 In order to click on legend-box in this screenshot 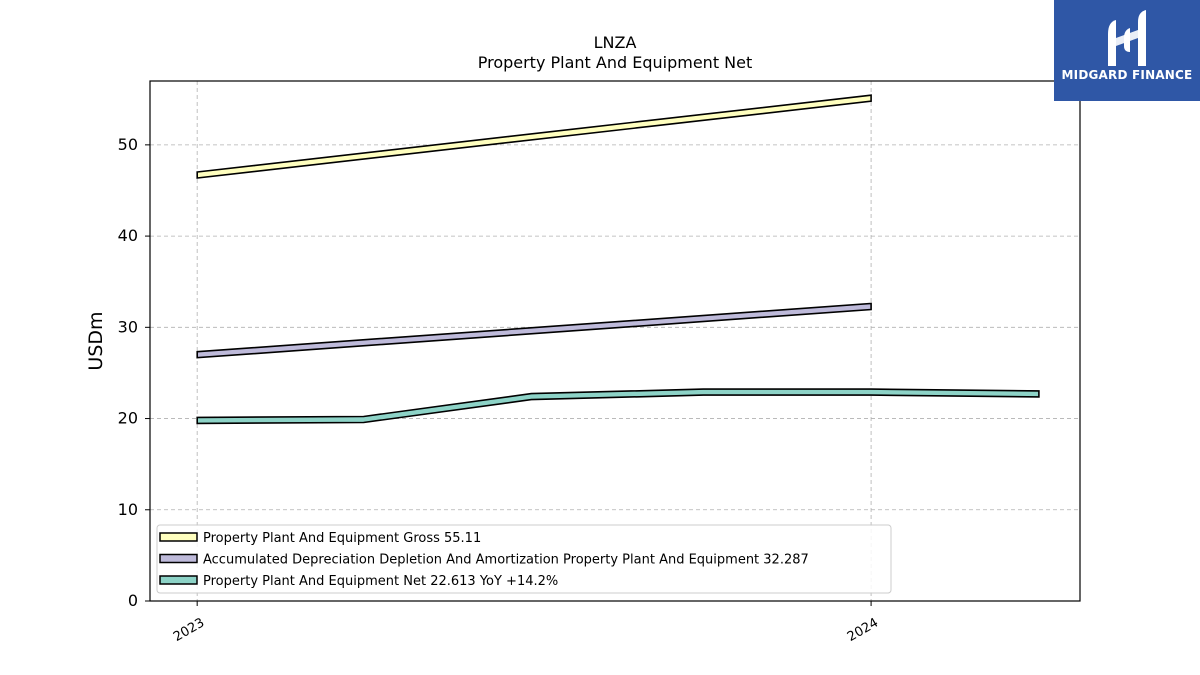, I will do `click(524, 559)`.